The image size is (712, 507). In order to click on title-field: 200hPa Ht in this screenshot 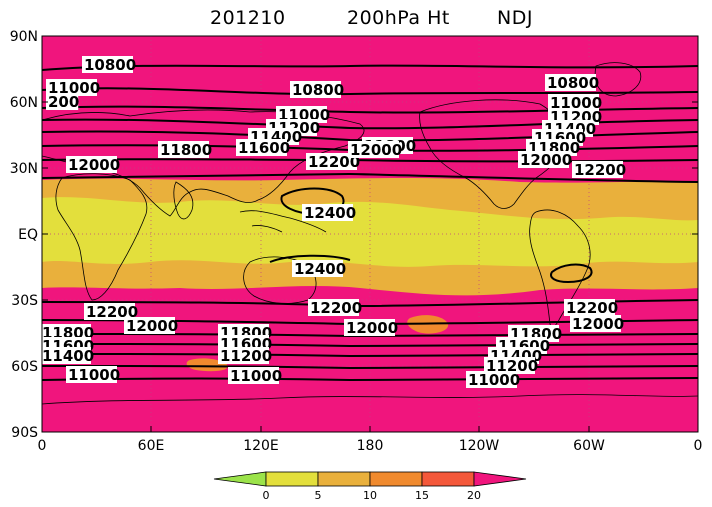, I will do `click(398, 18)`.